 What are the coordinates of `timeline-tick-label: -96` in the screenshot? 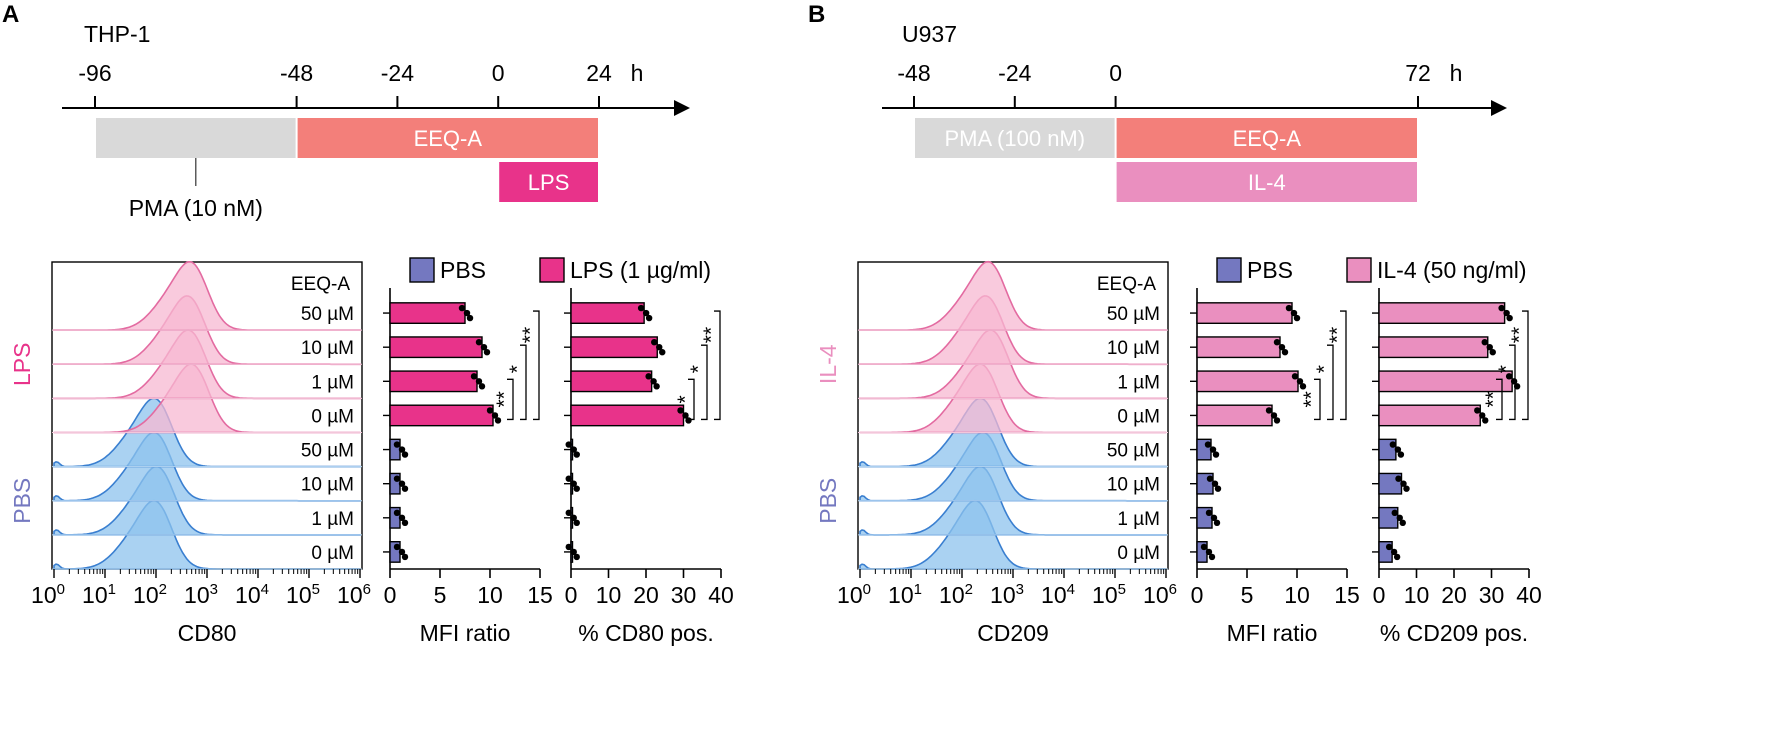 It's located at (94, 73).